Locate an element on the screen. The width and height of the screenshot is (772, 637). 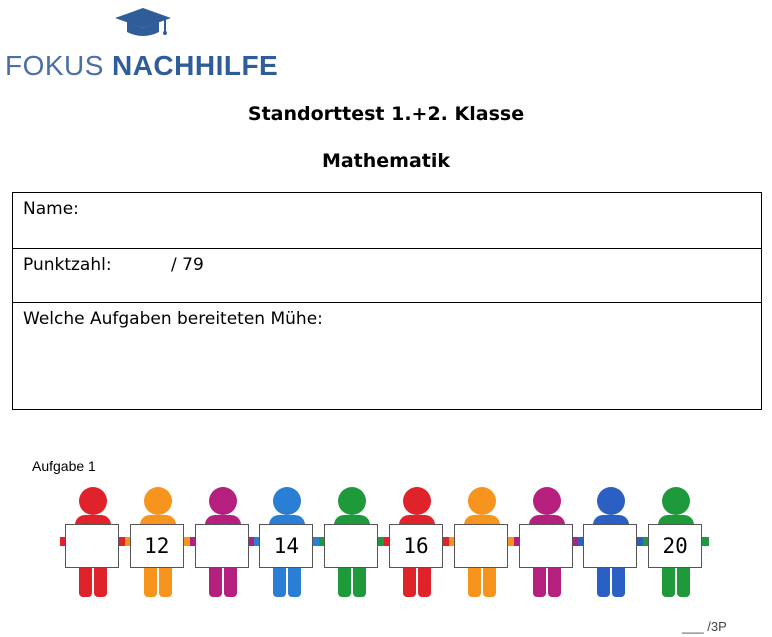
subject-title: Mathematik is located at coordinates (386, 161).